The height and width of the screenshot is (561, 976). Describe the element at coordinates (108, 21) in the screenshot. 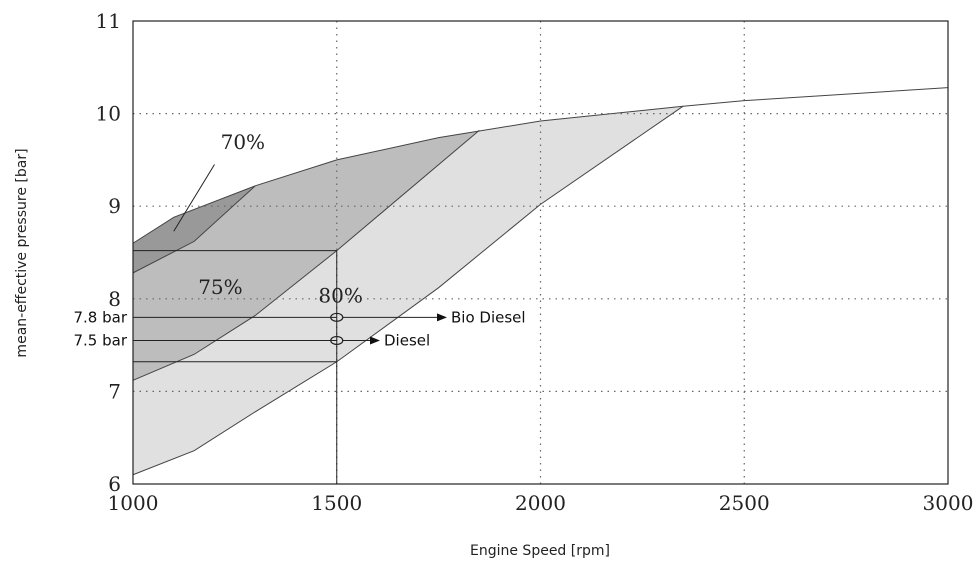

I see `y-tick-label: 11` at that location.